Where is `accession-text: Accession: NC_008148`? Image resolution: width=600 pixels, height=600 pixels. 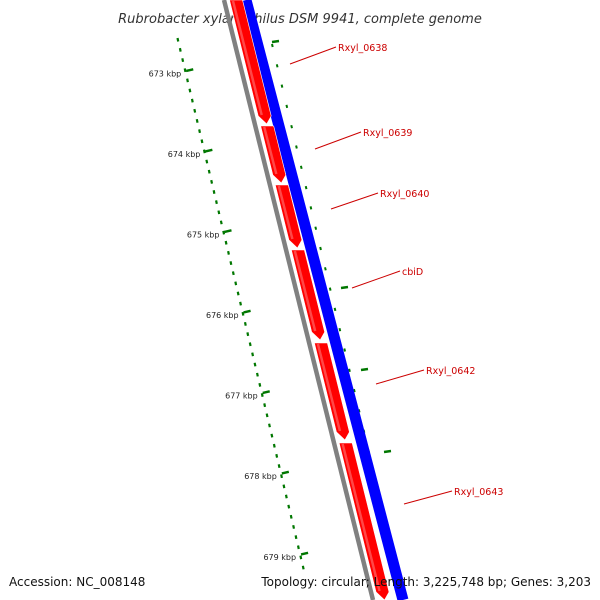
accession-text: Accession: NC_008148 is located at coordinates (77, 582).